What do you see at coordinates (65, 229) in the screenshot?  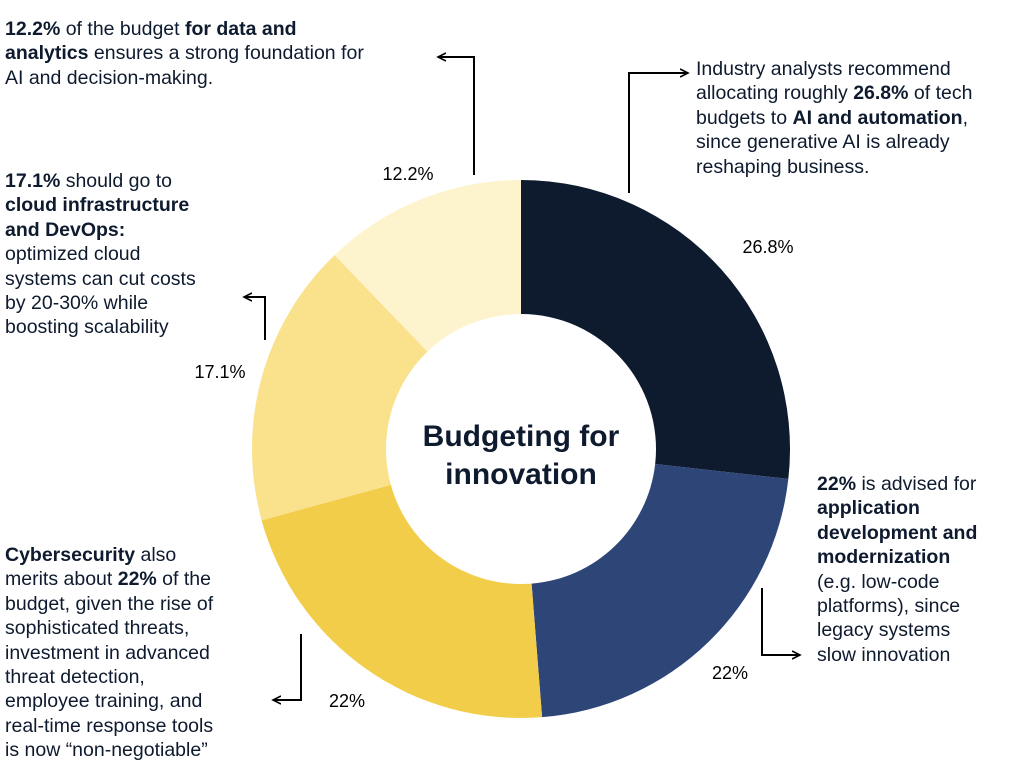 I see `emphasis-text: and DevOps:` at bounding box center [65, 229].